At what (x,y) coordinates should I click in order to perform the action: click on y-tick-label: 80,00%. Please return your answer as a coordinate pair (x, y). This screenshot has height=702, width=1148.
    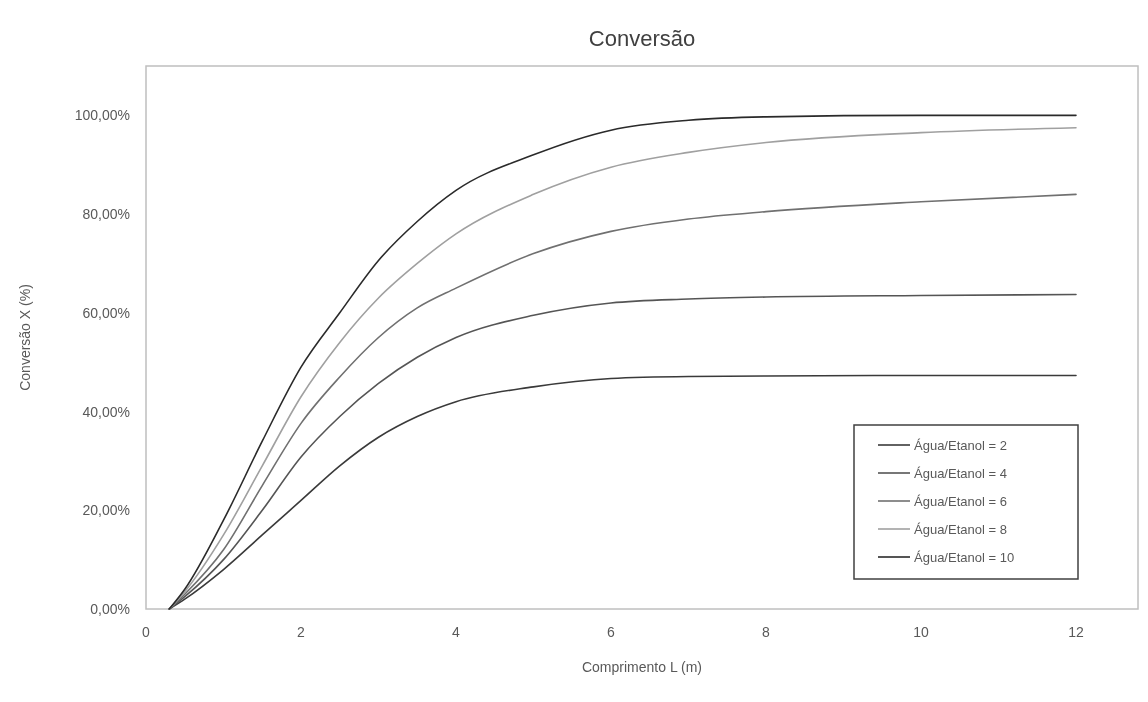
    Looking at the image, I should click on (106, 214).